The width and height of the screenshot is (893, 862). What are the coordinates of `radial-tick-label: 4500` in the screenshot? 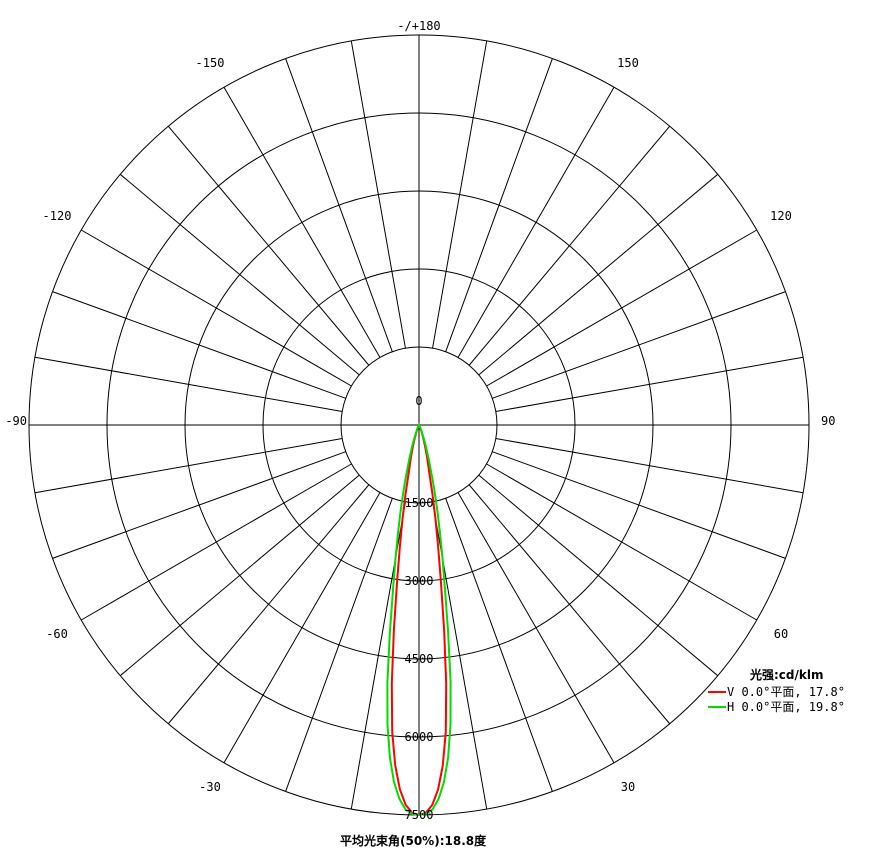 It's located at (419, 659).